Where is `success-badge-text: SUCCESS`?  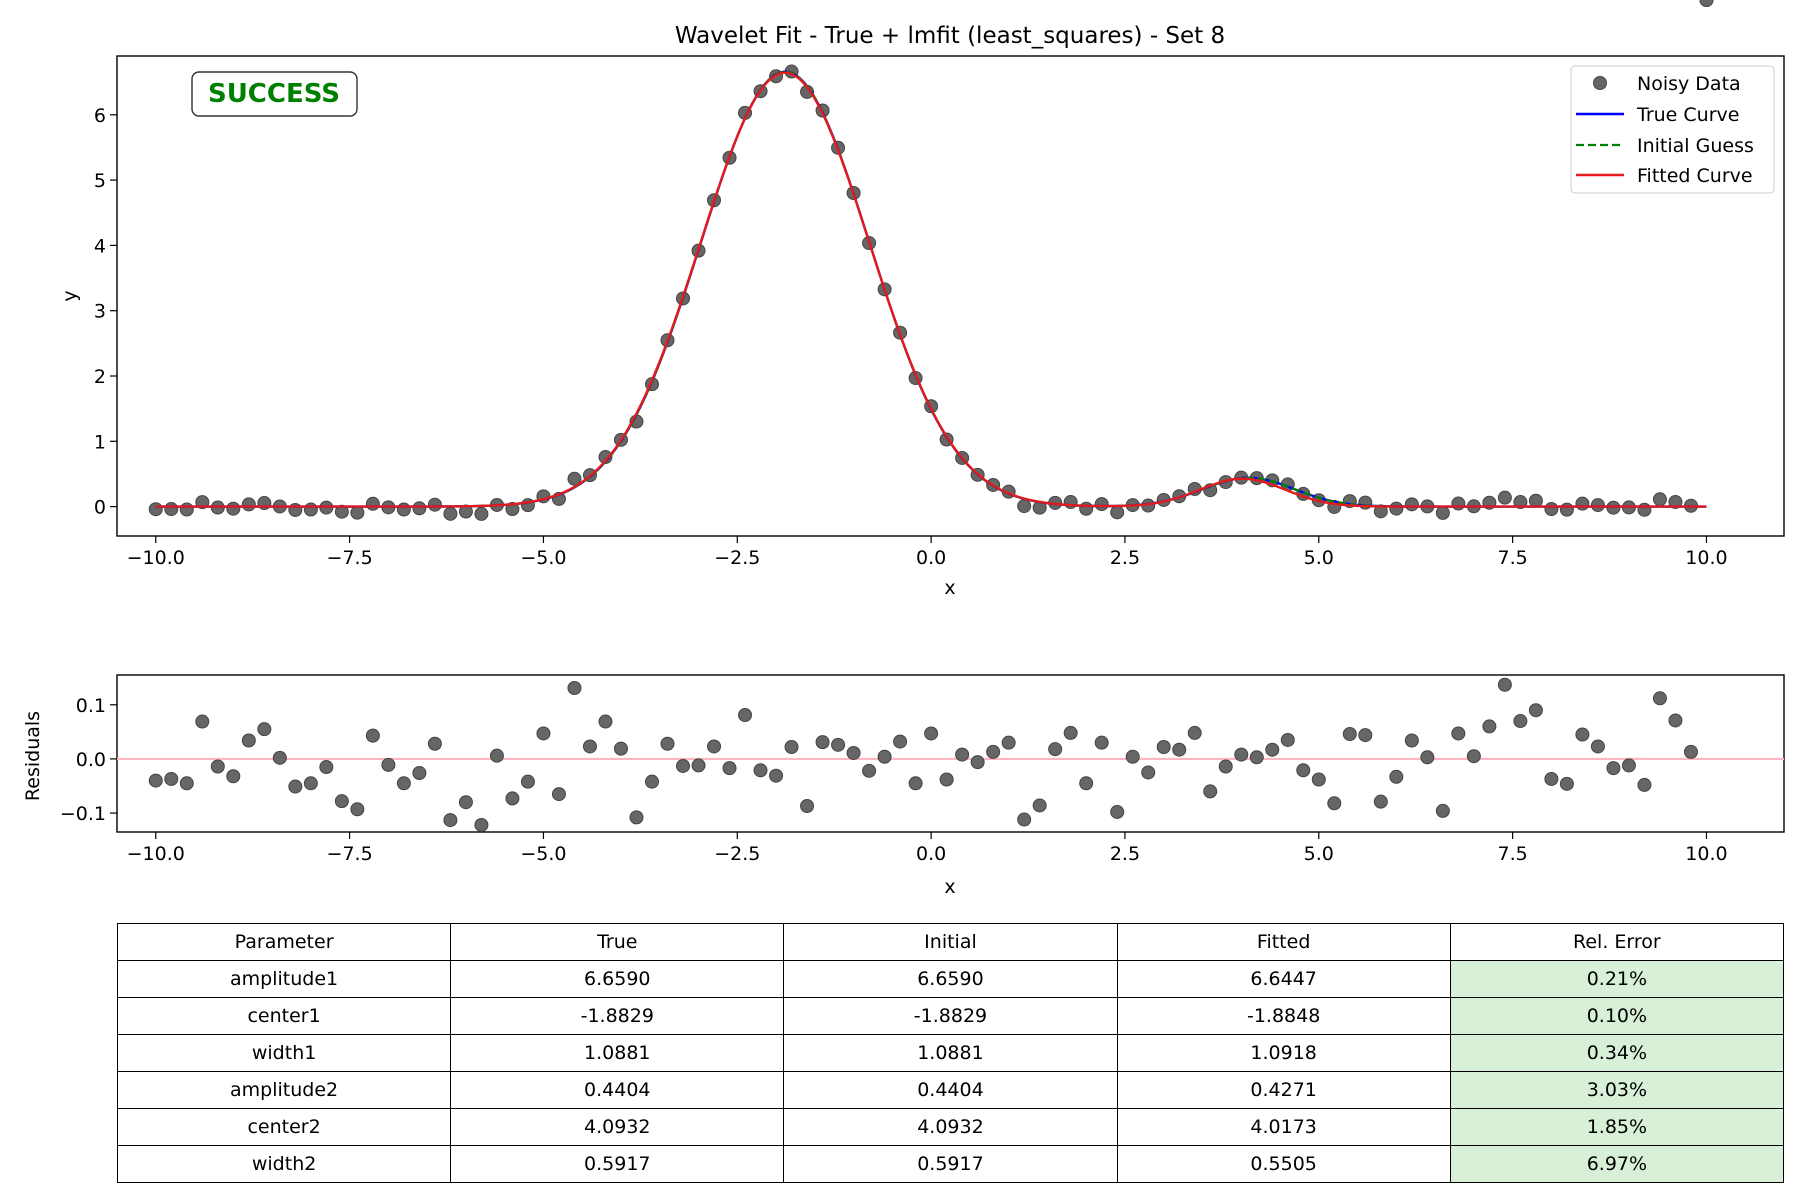 success-badge-text: SUCCESS is located at coordinates (274, 94).